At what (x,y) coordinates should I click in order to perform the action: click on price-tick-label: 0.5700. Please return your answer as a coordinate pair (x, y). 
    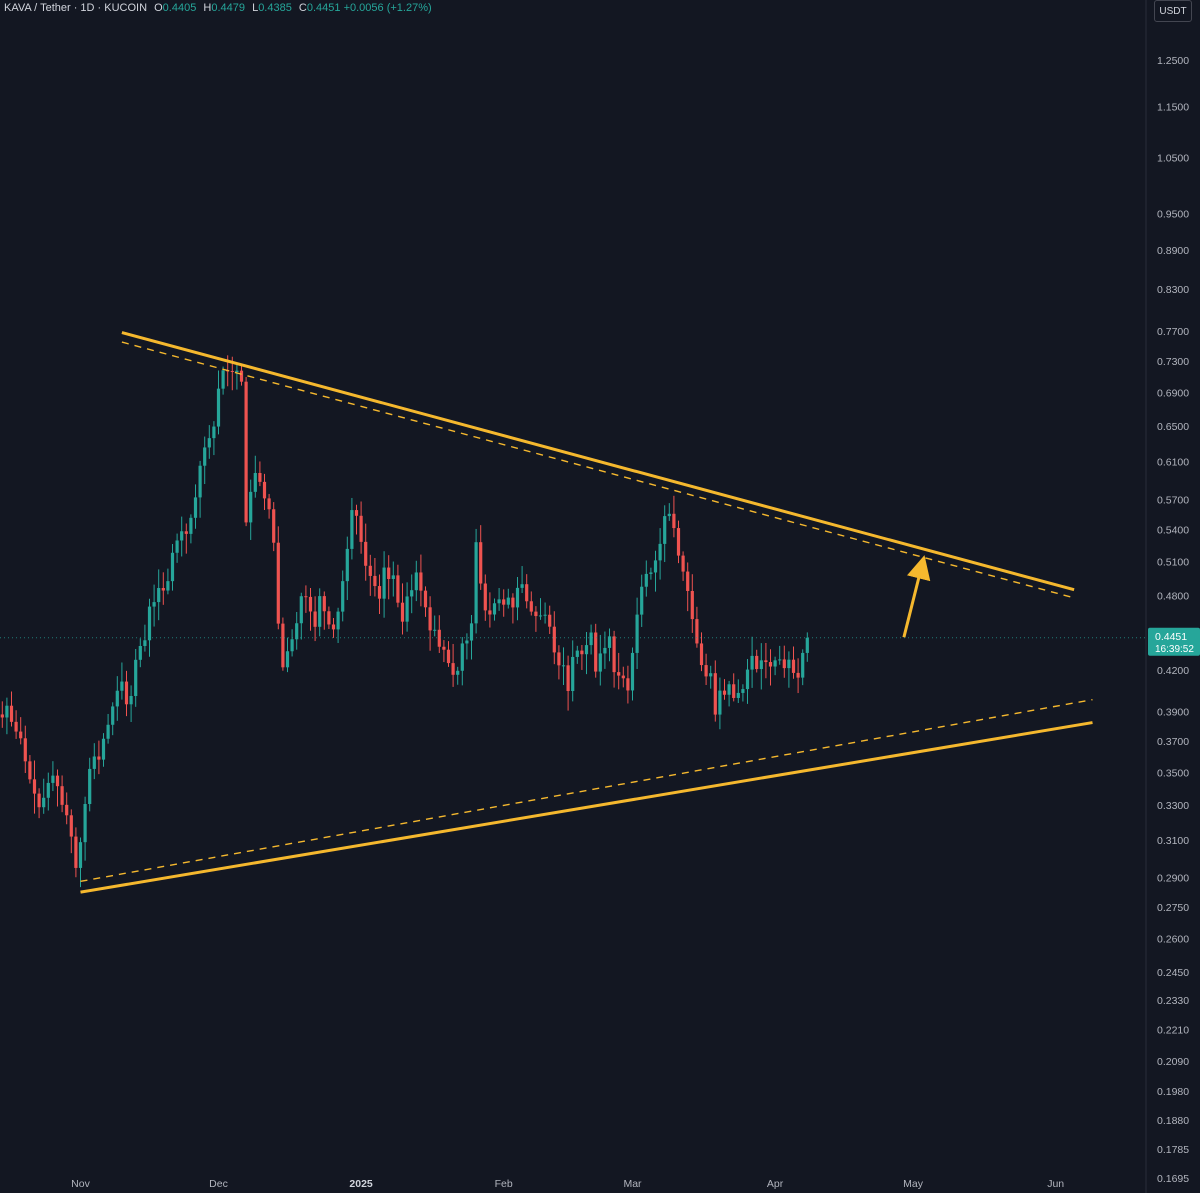
    Looking at the image, I should click on (1173, 500).